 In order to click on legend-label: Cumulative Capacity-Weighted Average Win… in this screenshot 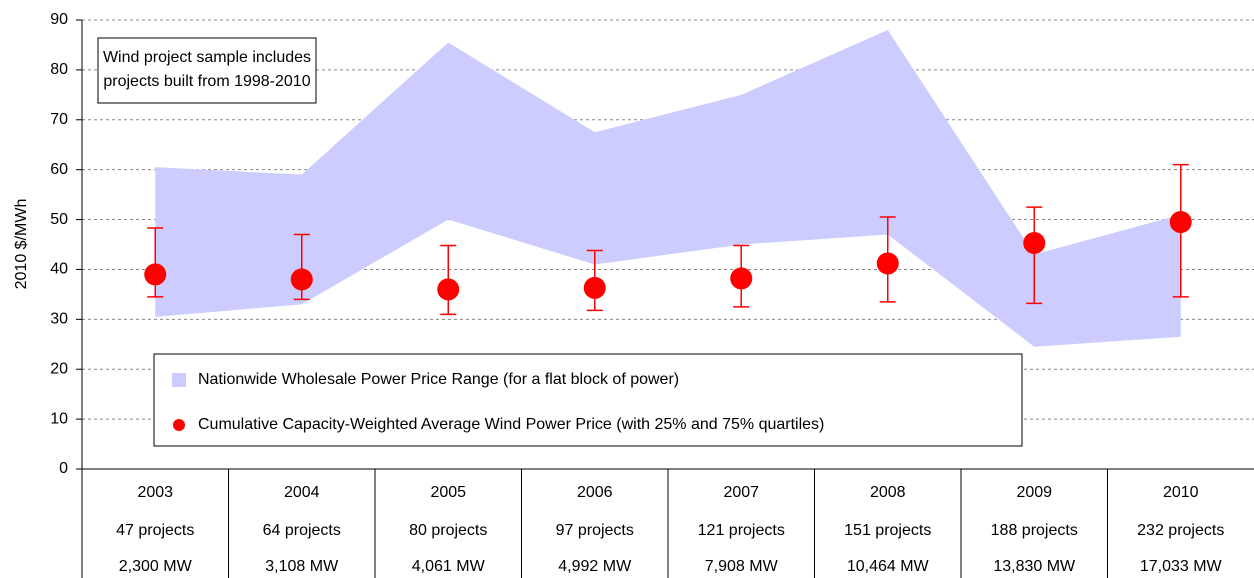, I will do `click(511, 424)`.